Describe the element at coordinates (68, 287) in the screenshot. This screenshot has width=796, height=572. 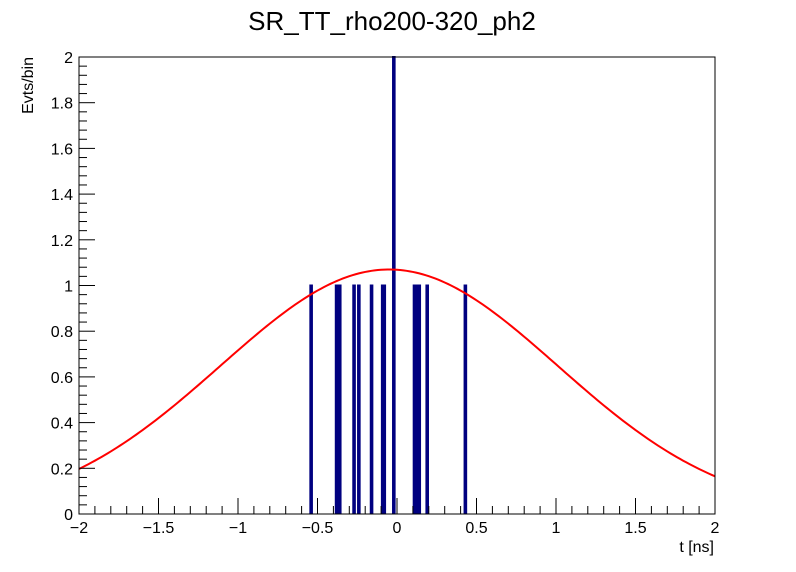
I see `y-tick-label: 1` at that location.